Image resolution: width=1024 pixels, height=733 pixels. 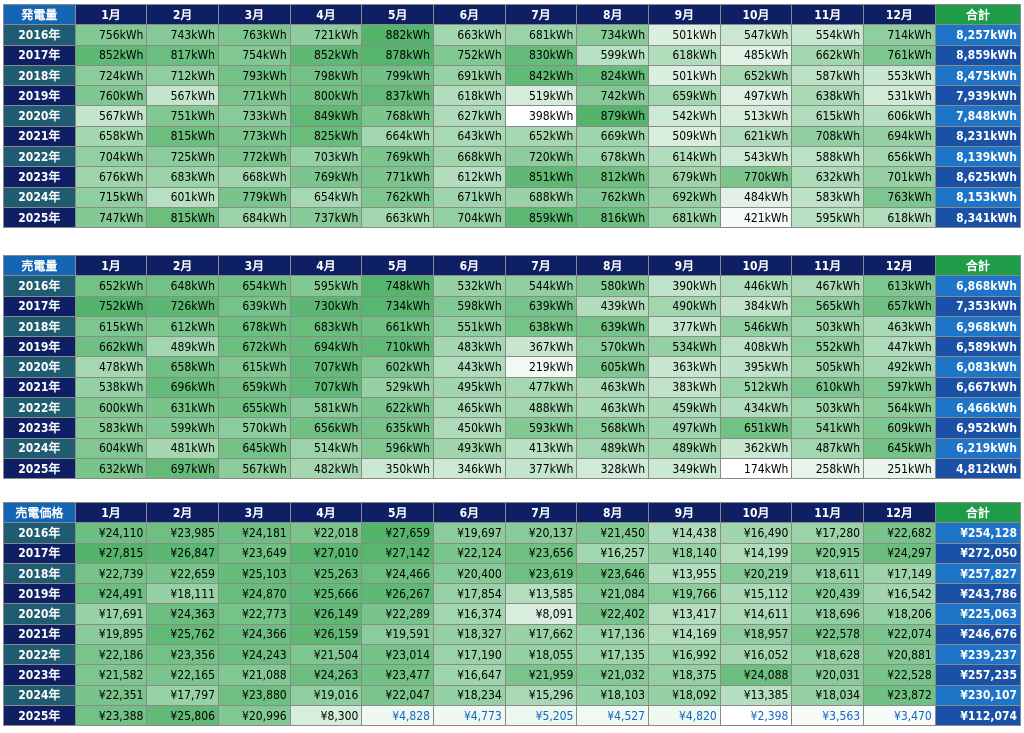 I want to click on value-cell: 346kWh, so click(x=469, y=468).